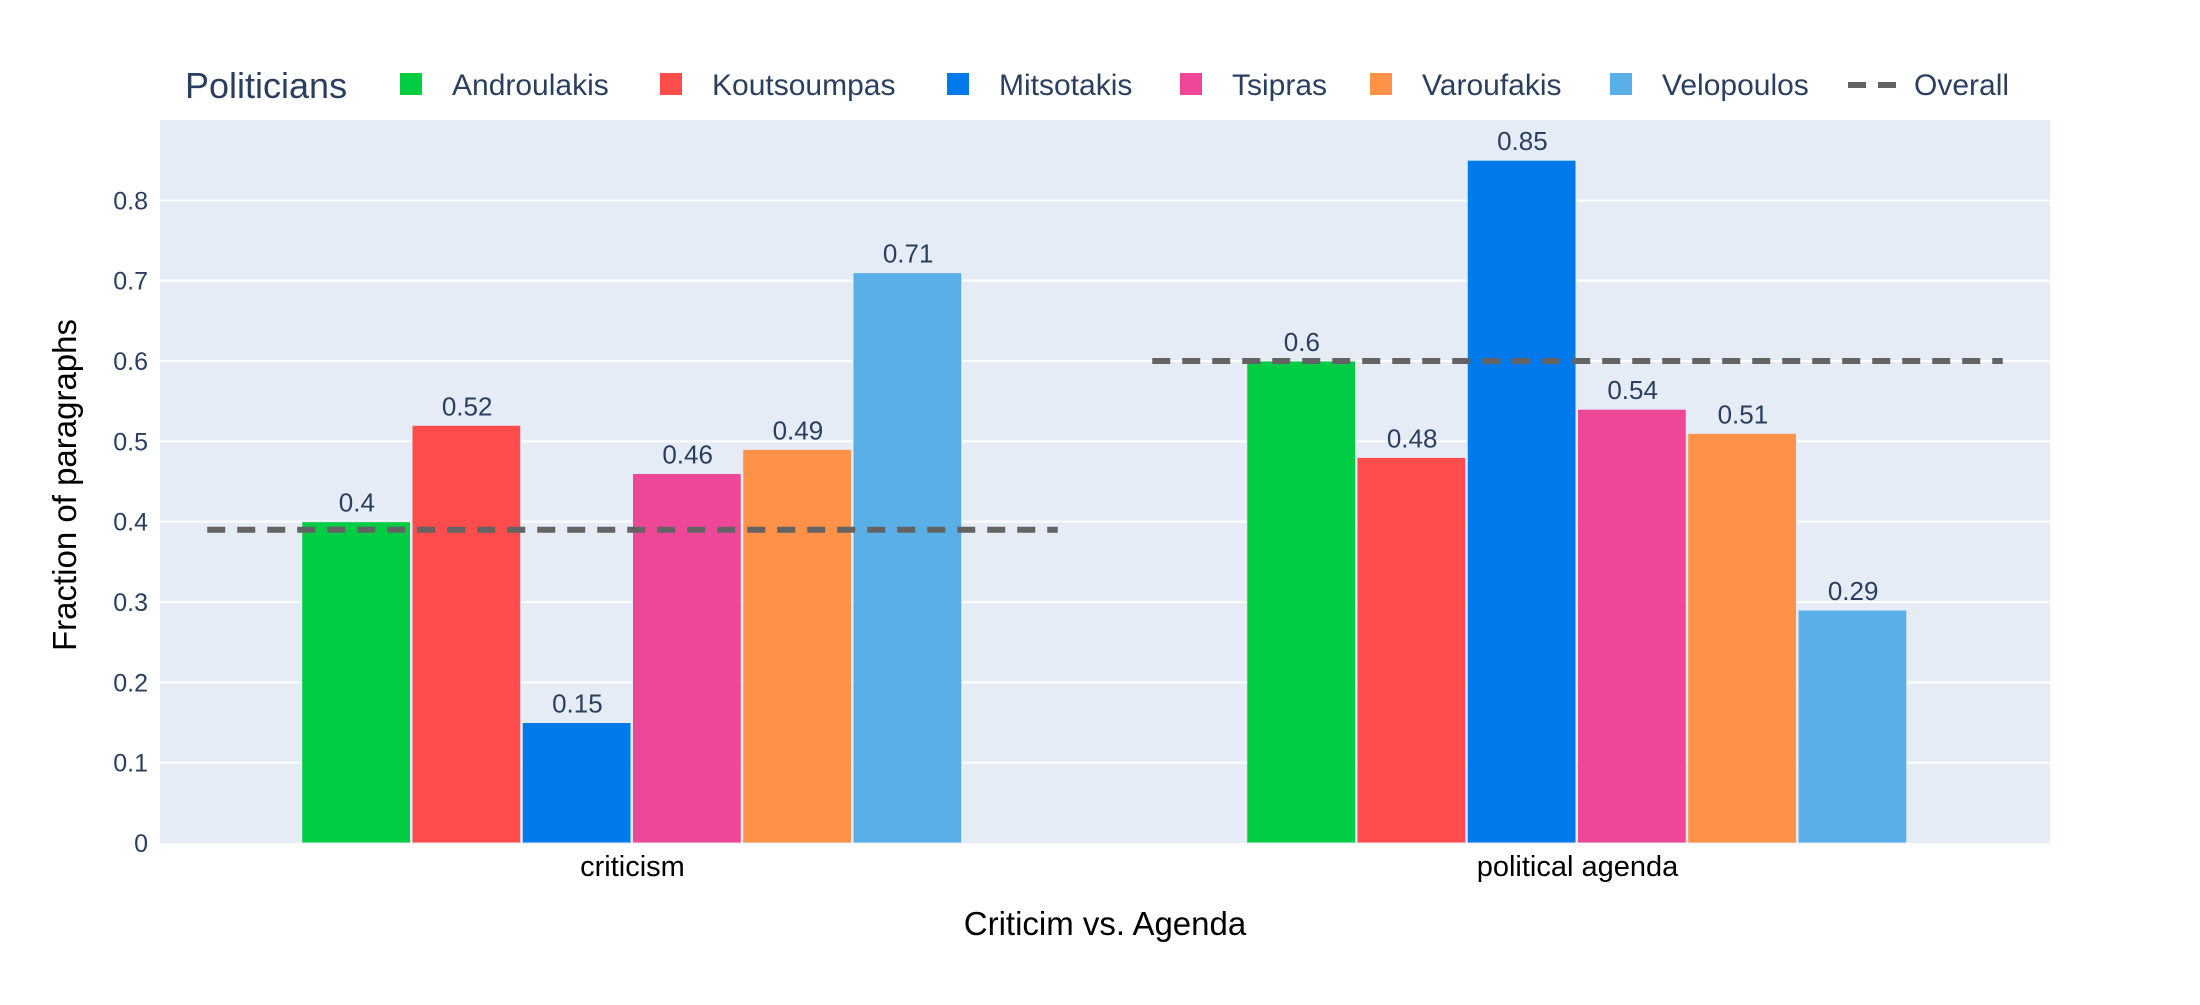 The image size is (2200, 1005). I want to click on legend-swatch-androulakis, so click(411, 84).